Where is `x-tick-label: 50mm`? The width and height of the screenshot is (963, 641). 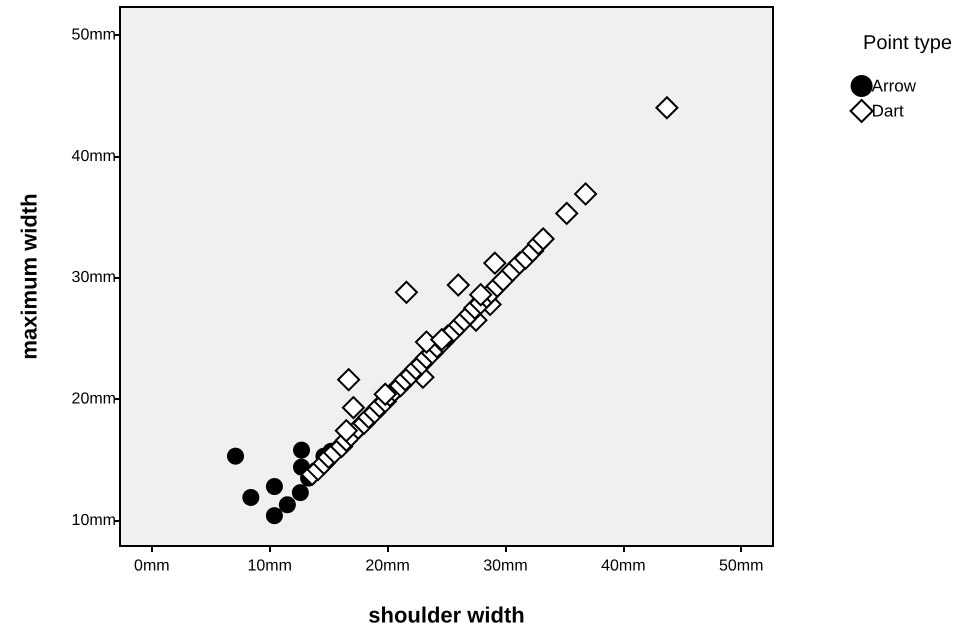 x-tick-label: 50mm is located at coordinates (741, 566).